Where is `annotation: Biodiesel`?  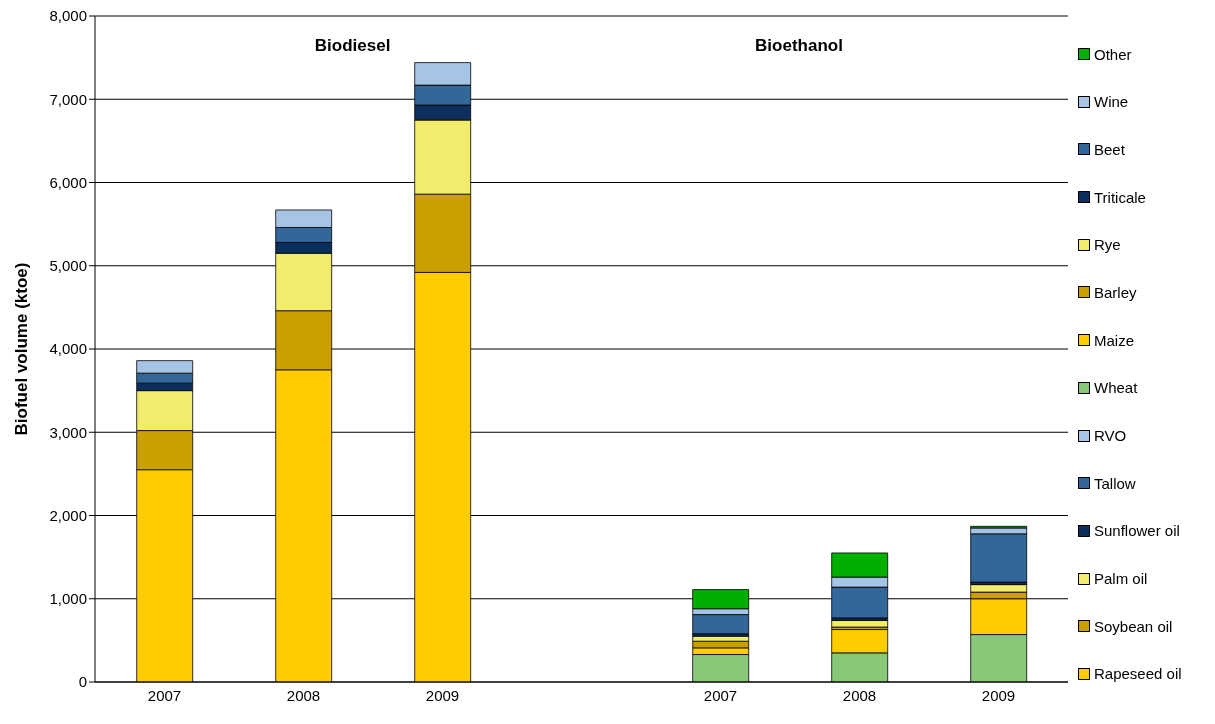 annotation: Biodiesel is located at coordinates (352, 46).